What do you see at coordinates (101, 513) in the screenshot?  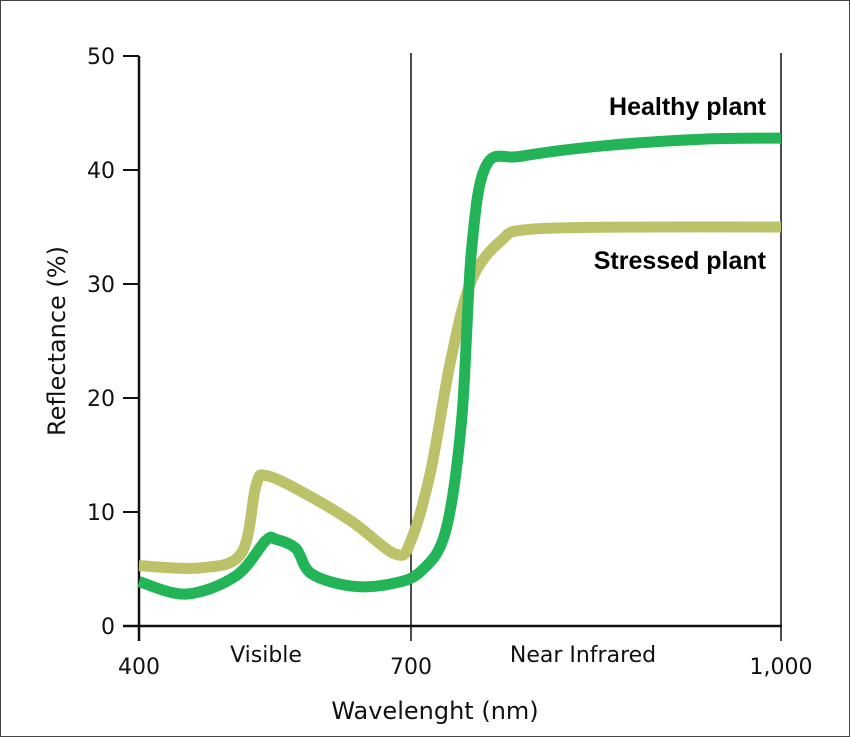 I see `y-tick-label: 10` at bounding box center [101, 513].